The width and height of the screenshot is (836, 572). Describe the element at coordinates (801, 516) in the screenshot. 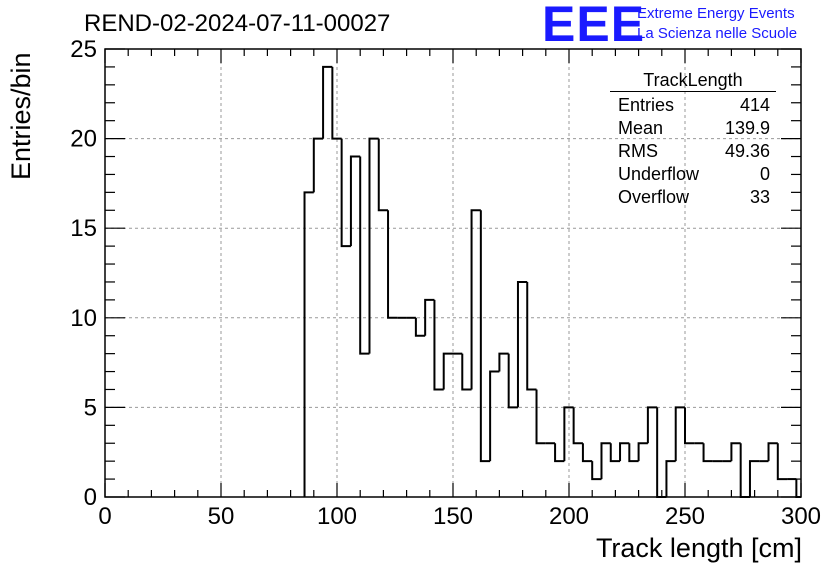

I see `x-tick-label: 300` at that location.